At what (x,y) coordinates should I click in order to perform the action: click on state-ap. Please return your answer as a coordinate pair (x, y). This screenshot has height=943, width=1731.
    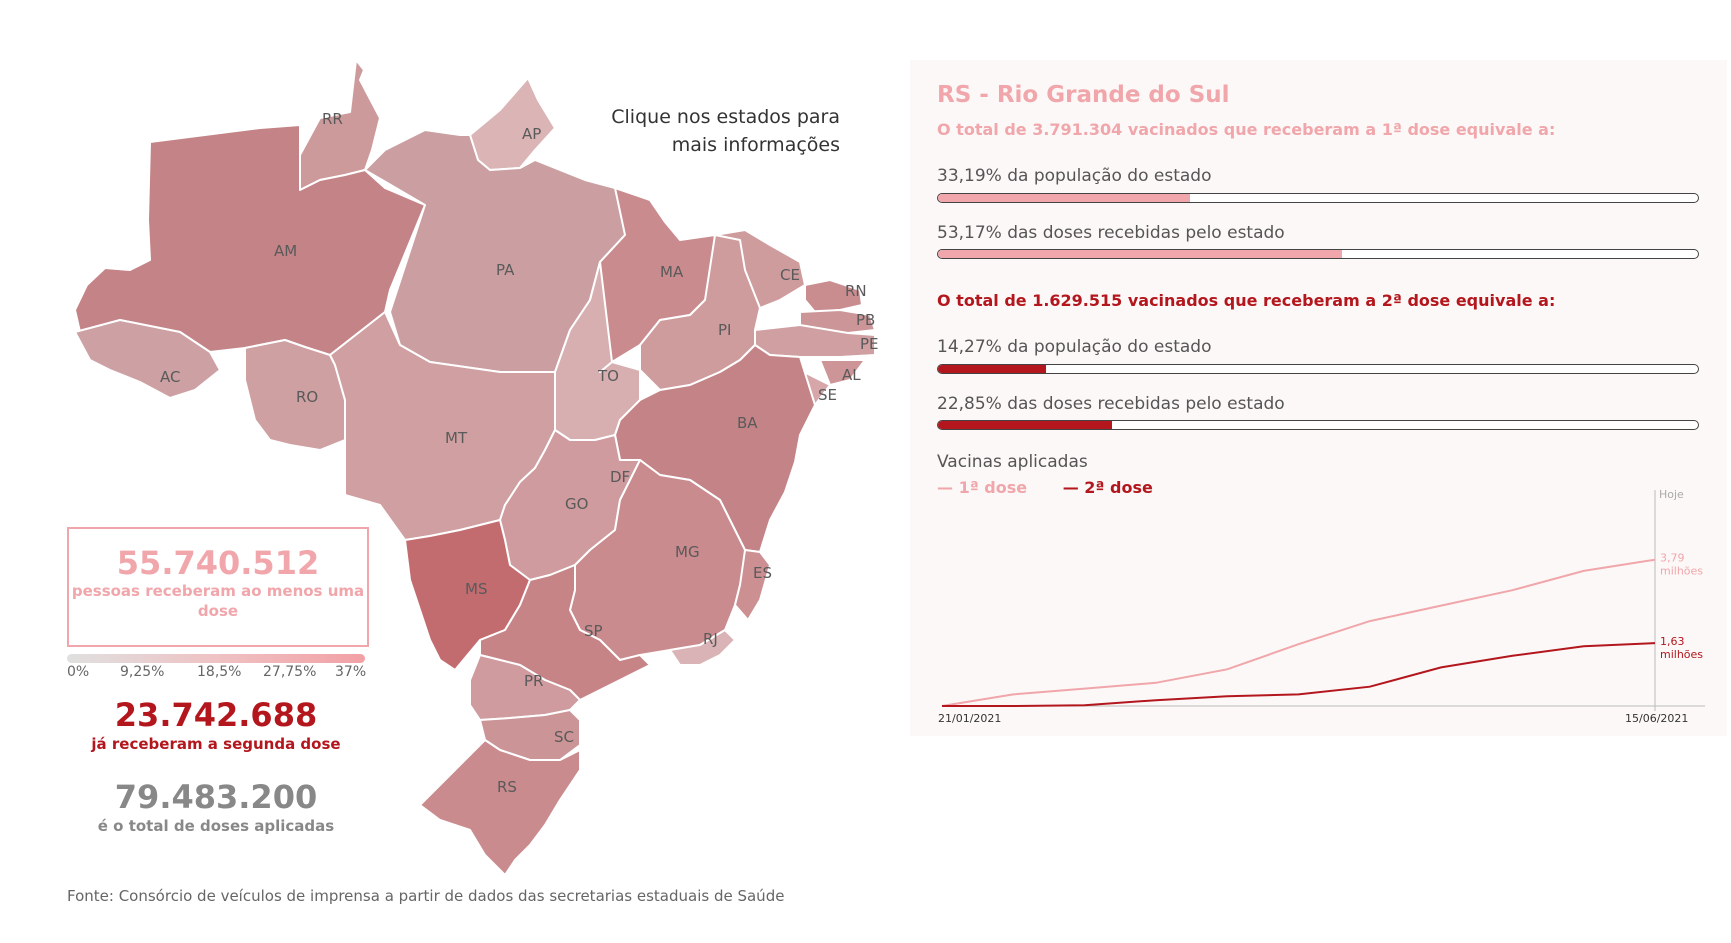
    Looking at the image, I should click on (512, 124).